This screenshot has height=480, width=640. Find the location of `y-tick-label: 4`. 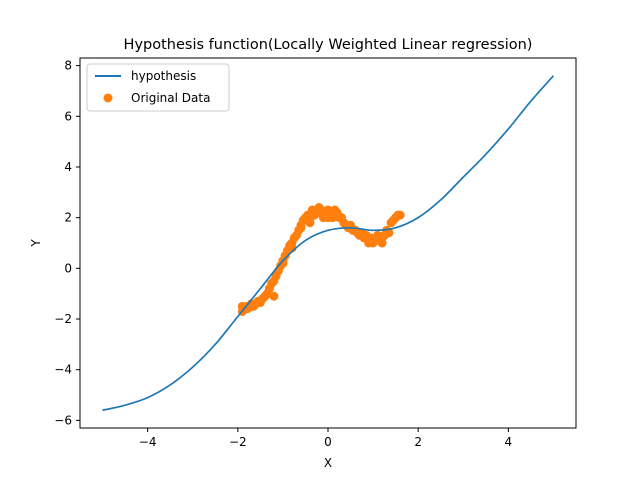

y-tick-label: 4 is located at coordinates (68, 167).